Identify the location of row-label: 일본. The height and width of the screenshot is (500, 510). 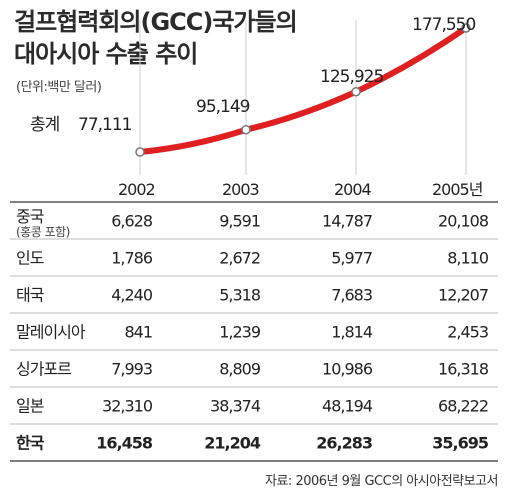
(30, 406).